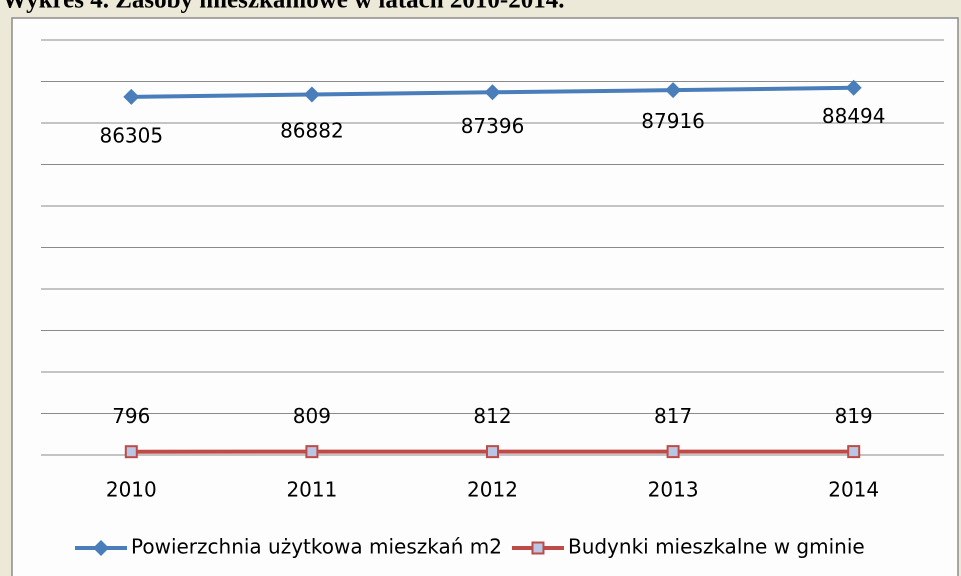 Image resolution: width=961 pixels, height=576 pixels. What do you see at coordinates (673, 490) in the screenshot?
I see `x-tick-label: 2013` at bounding box center [673, 490].